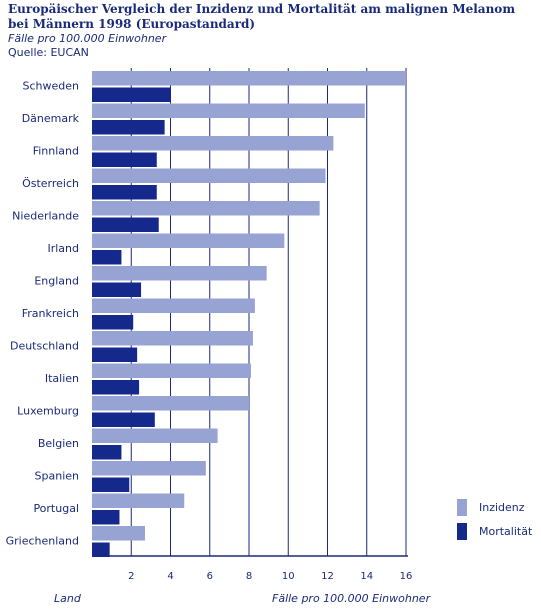 Image resolution: width=541 pixels, height=612 pixels. What do you see at coordinates (56, 151) in the screenshot?
I see `category-label: Finnland` at bounding box center [56, 151].